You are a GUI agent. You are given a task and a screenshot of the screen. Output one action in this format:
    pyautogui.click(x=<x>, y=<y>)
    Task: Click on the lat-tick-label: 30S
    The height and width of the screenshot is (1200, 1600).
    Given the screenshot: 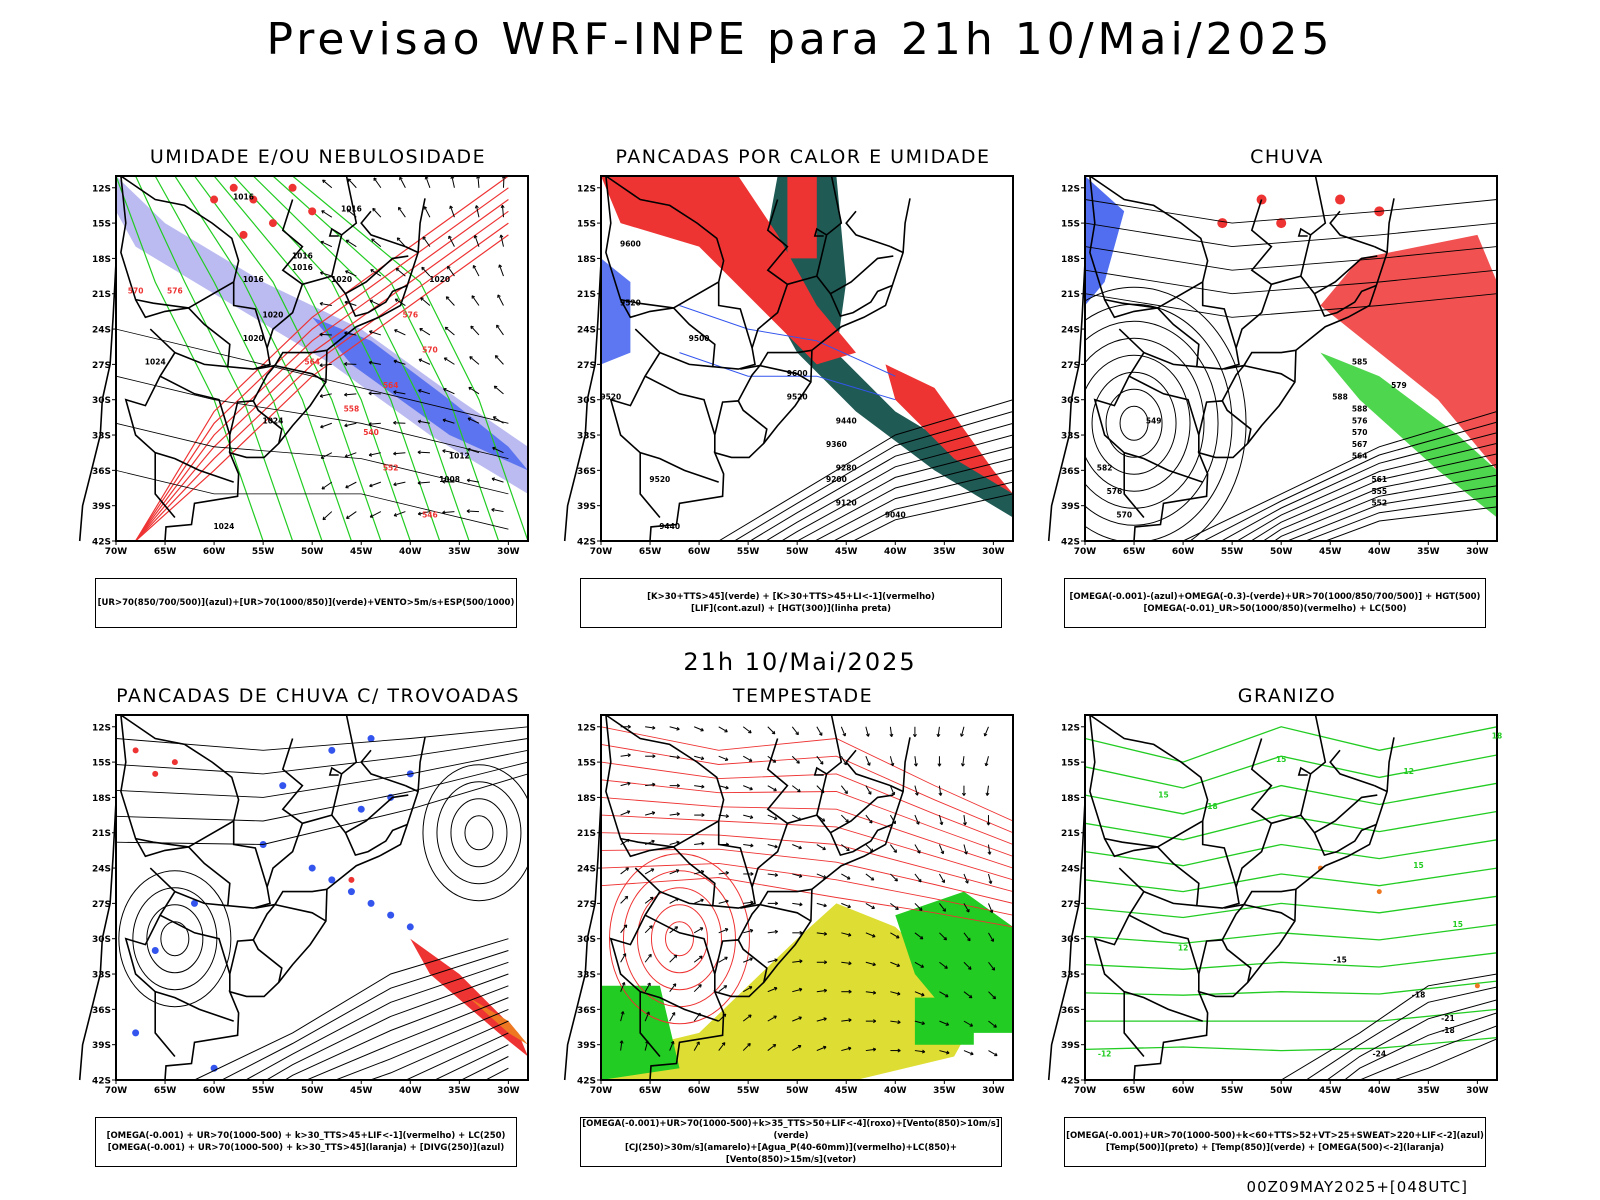 What is the action you would take?
    pyautogui.click(x=101, y=940)
    